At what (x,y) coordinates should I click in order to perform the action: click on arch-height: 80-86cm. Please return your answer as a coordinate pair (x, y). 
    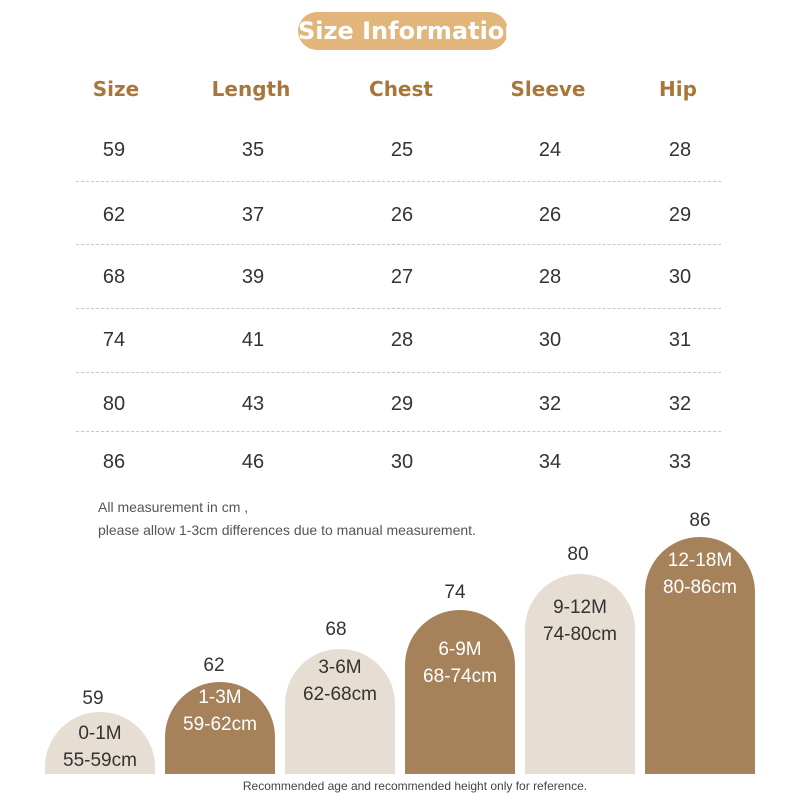
    Looking at the image, I should click on (700, 587).